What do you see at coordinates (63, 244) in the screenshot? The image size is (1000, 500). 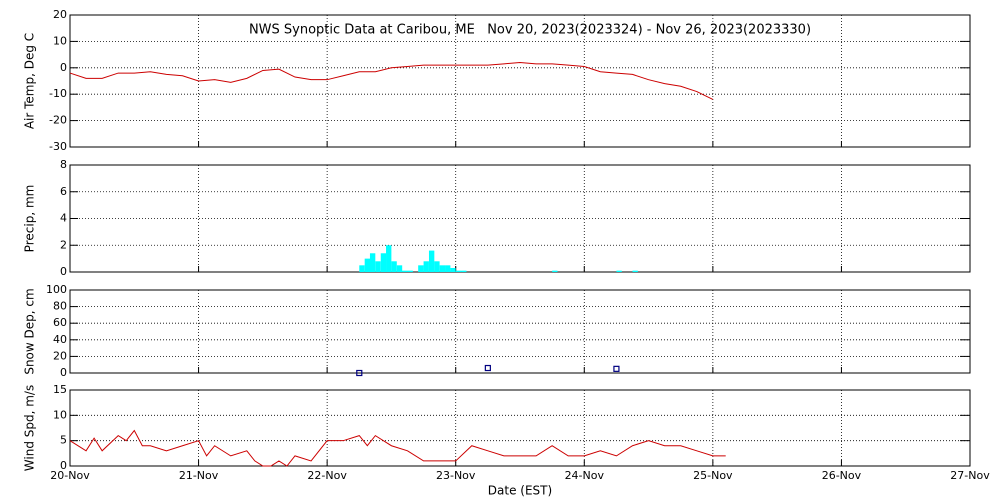 I see `y-tick-label: 2` at bounding box center [63, 244].